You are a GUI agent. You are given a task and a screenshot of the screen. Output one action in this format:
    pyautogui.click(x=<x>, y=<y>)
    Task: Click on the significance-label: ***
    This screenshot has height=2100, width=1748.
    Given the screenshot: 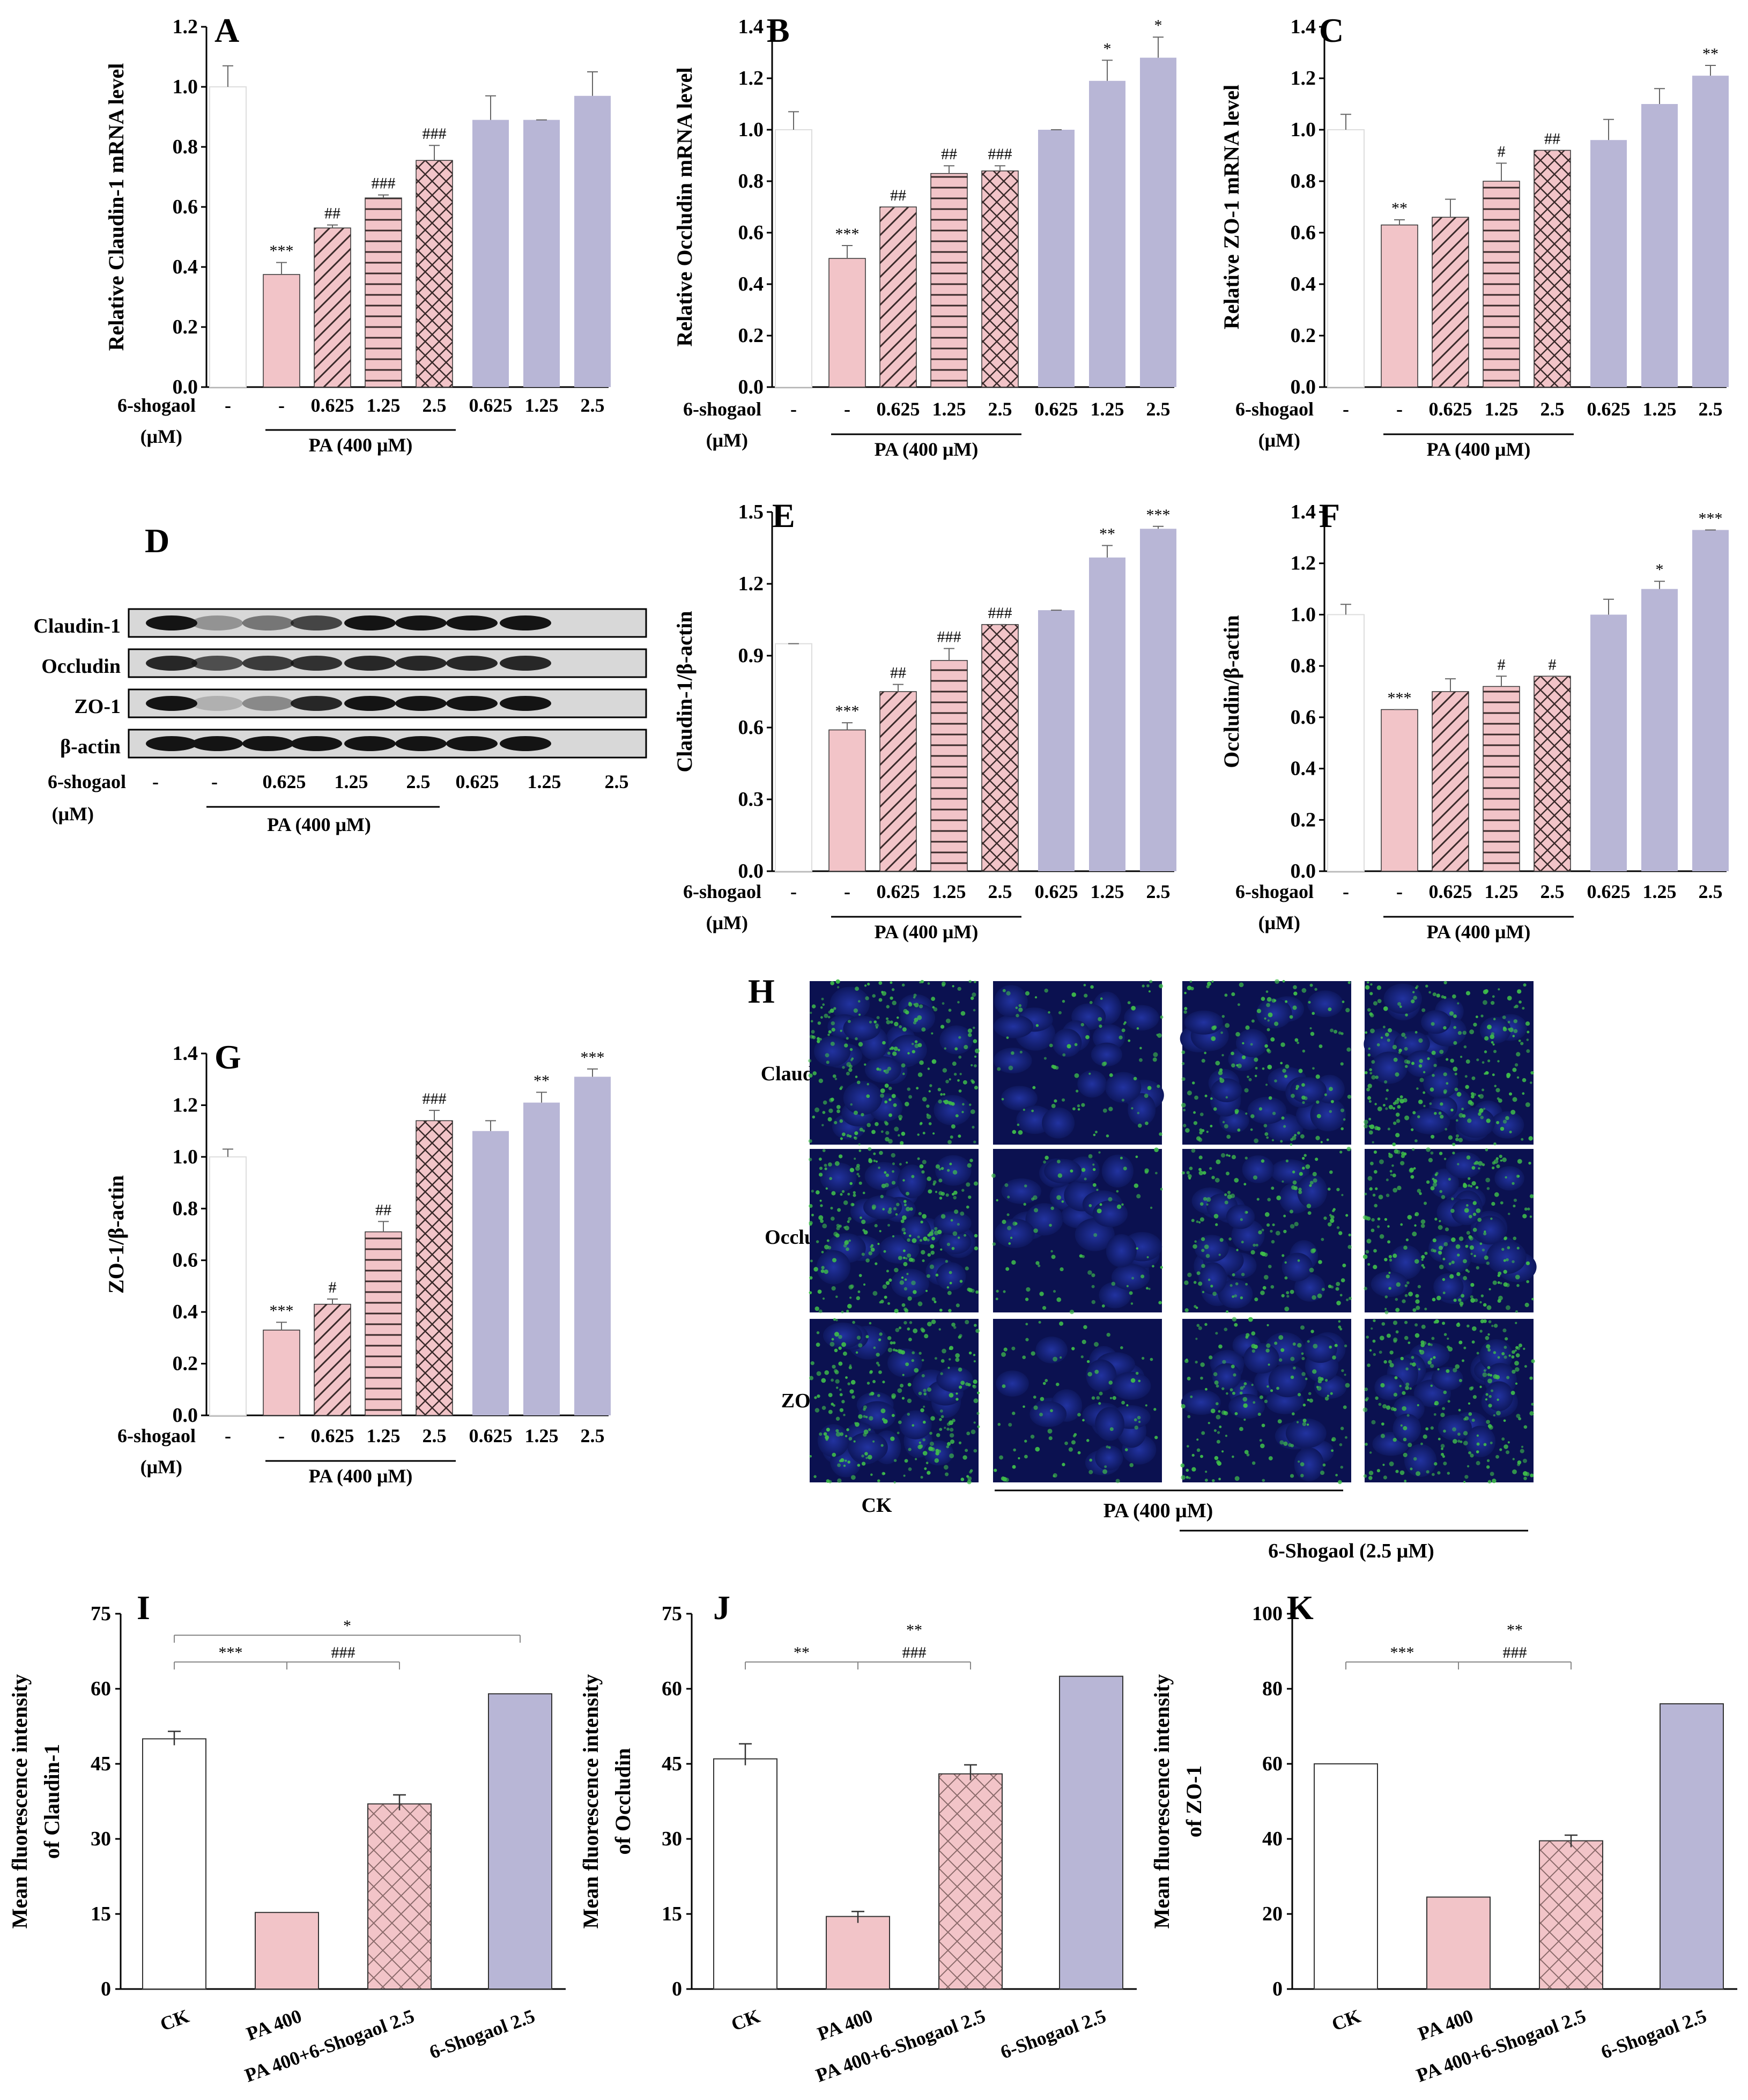 What is the action you would take?
    pyautogui.click(x=848, y=711)
    